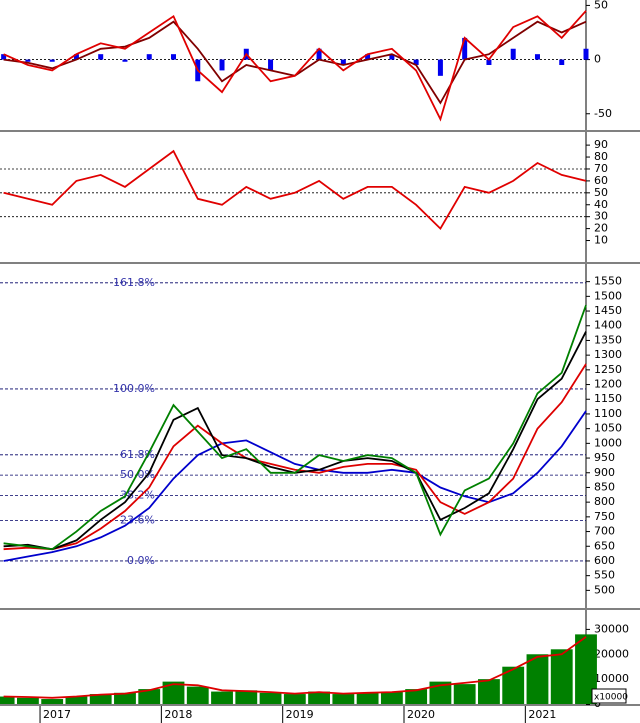  What do you see at coordinates (601, 144) in the screenshot?
I see `y-tick-label: 90` at bounding box center [601, 144].